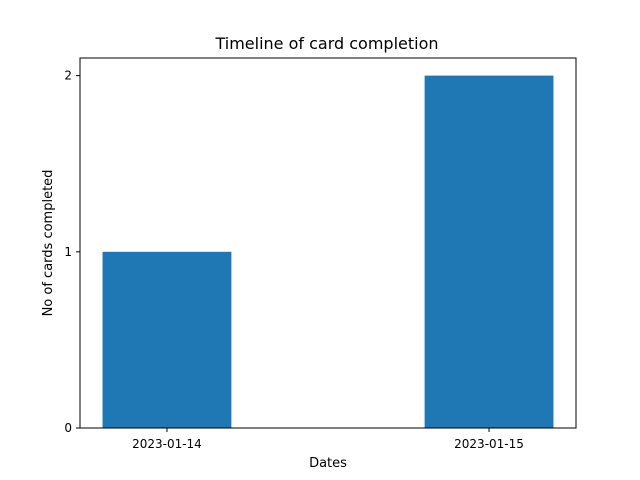  Describe the element at coordinates (328, 439) in the screenshot. I see `x-axis: 2023-01-14 2023-01-15` at that location.